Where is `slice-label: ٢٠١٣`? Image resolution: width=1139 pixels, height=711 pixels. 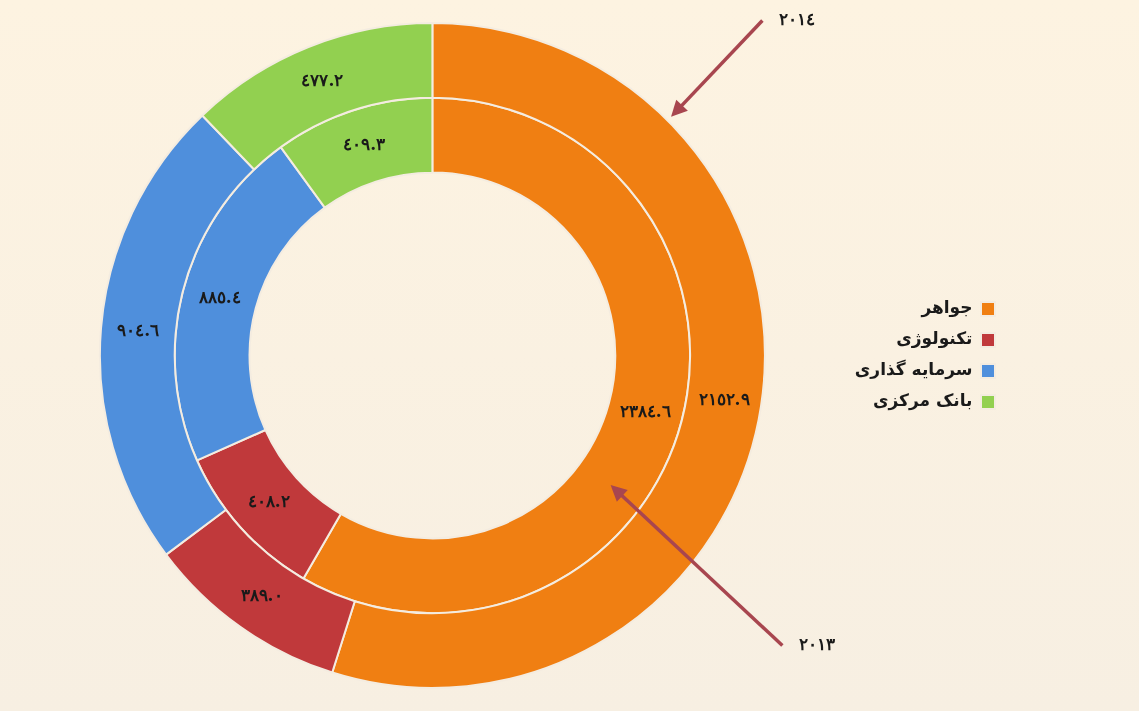
slice-label: ٢٠١٣ is located at coordinates (817, 643).